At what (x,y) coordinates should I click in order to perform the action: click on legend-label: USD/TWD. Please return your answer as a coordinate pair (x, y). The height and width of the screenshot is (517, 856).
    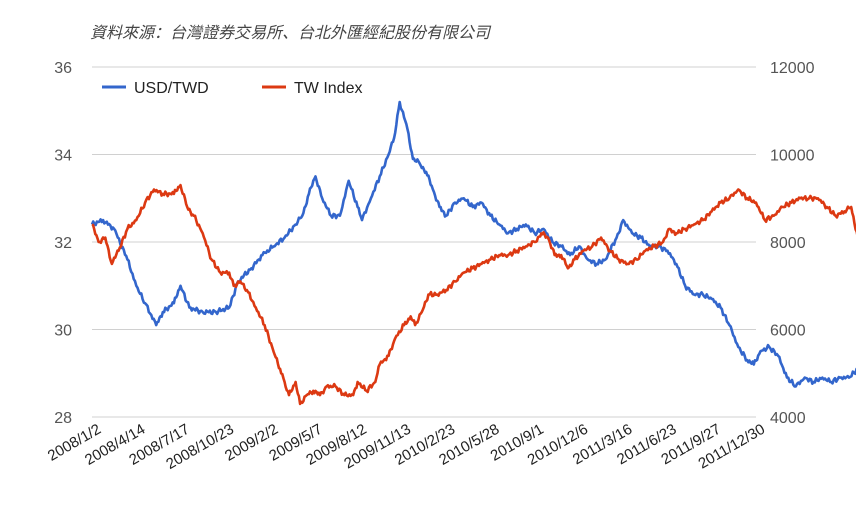
    Looking at the image, I should click on (171, 88).